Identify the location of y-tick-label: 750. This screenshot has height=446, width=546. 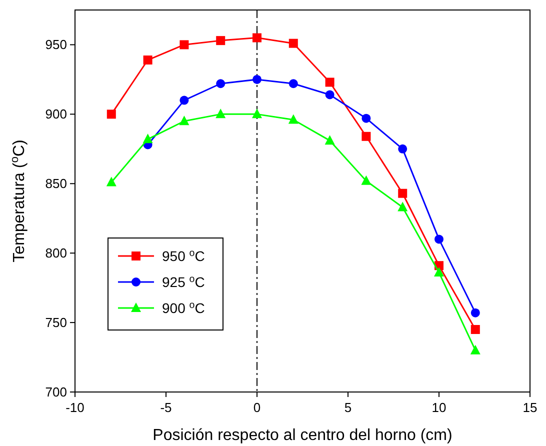
(56, 322).